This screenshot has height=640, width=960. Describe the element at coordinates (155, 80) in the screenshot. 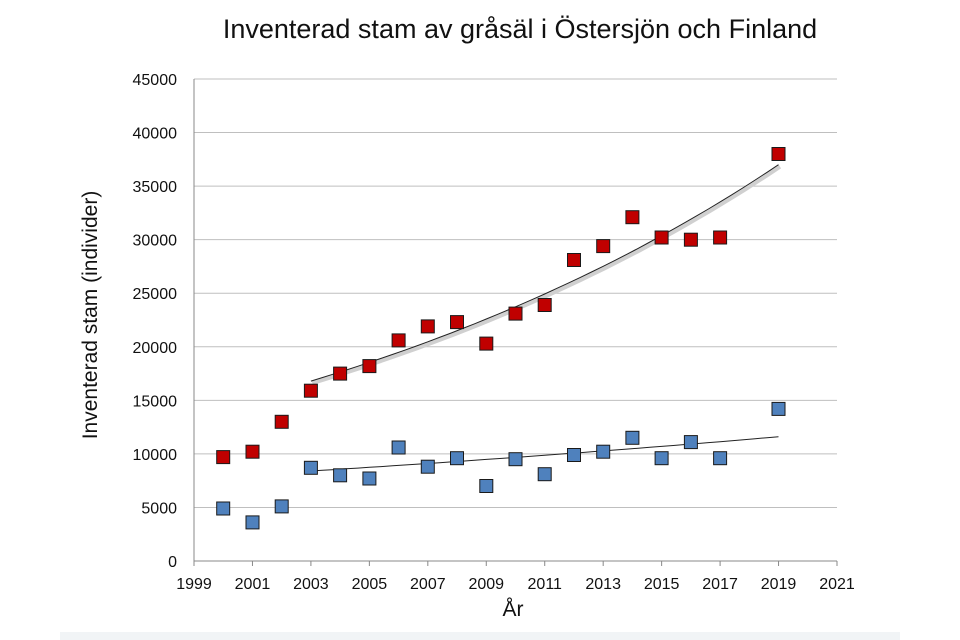

I see `y-tick-label: 45000` at that location.